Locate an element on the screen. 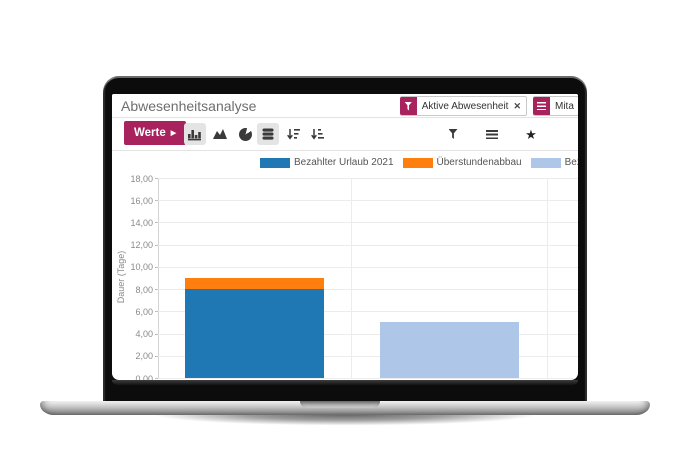 The image size is (690, 460). y-tick-label: 14,00 is located at coordinates (141, 222).